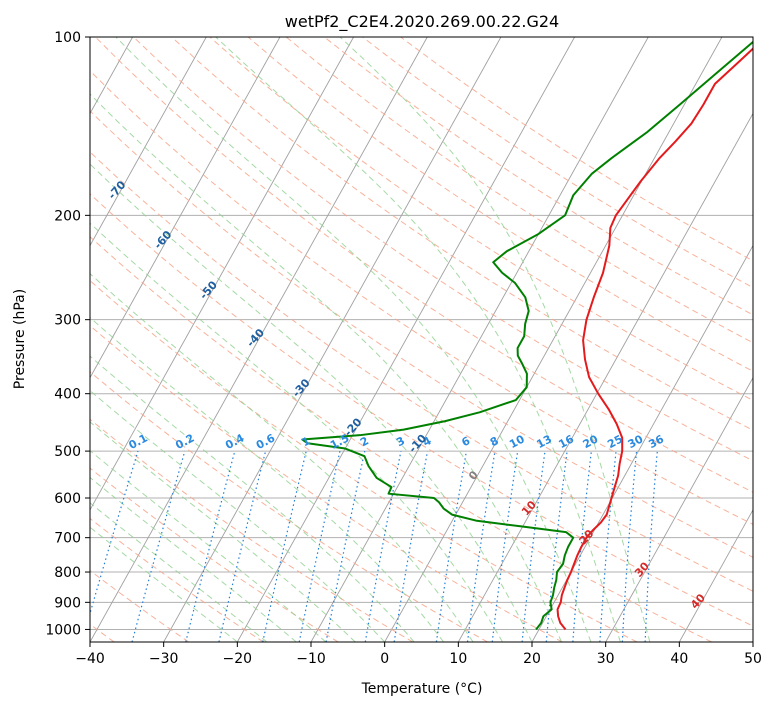 The image size is (775, 708). Describe the element at coordinates (698, 601) in the screenshot. I see `dry-adiabat-label: 40` at that location.